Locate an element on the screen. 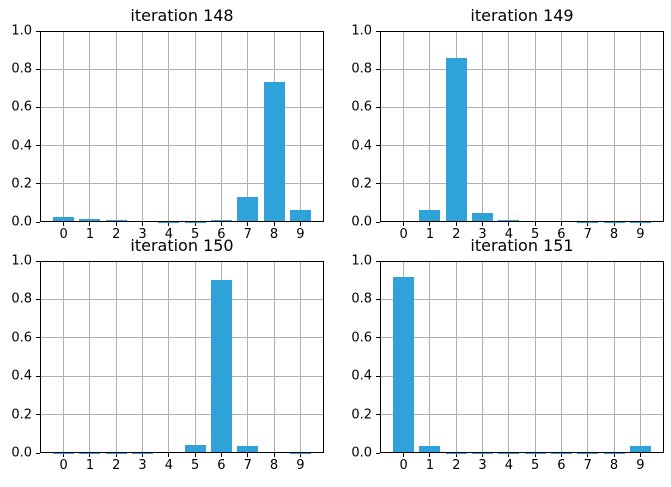 The height and width of the screenshot is (487, 671). x-tick-label: 5 is located at coordinates (535, 234).